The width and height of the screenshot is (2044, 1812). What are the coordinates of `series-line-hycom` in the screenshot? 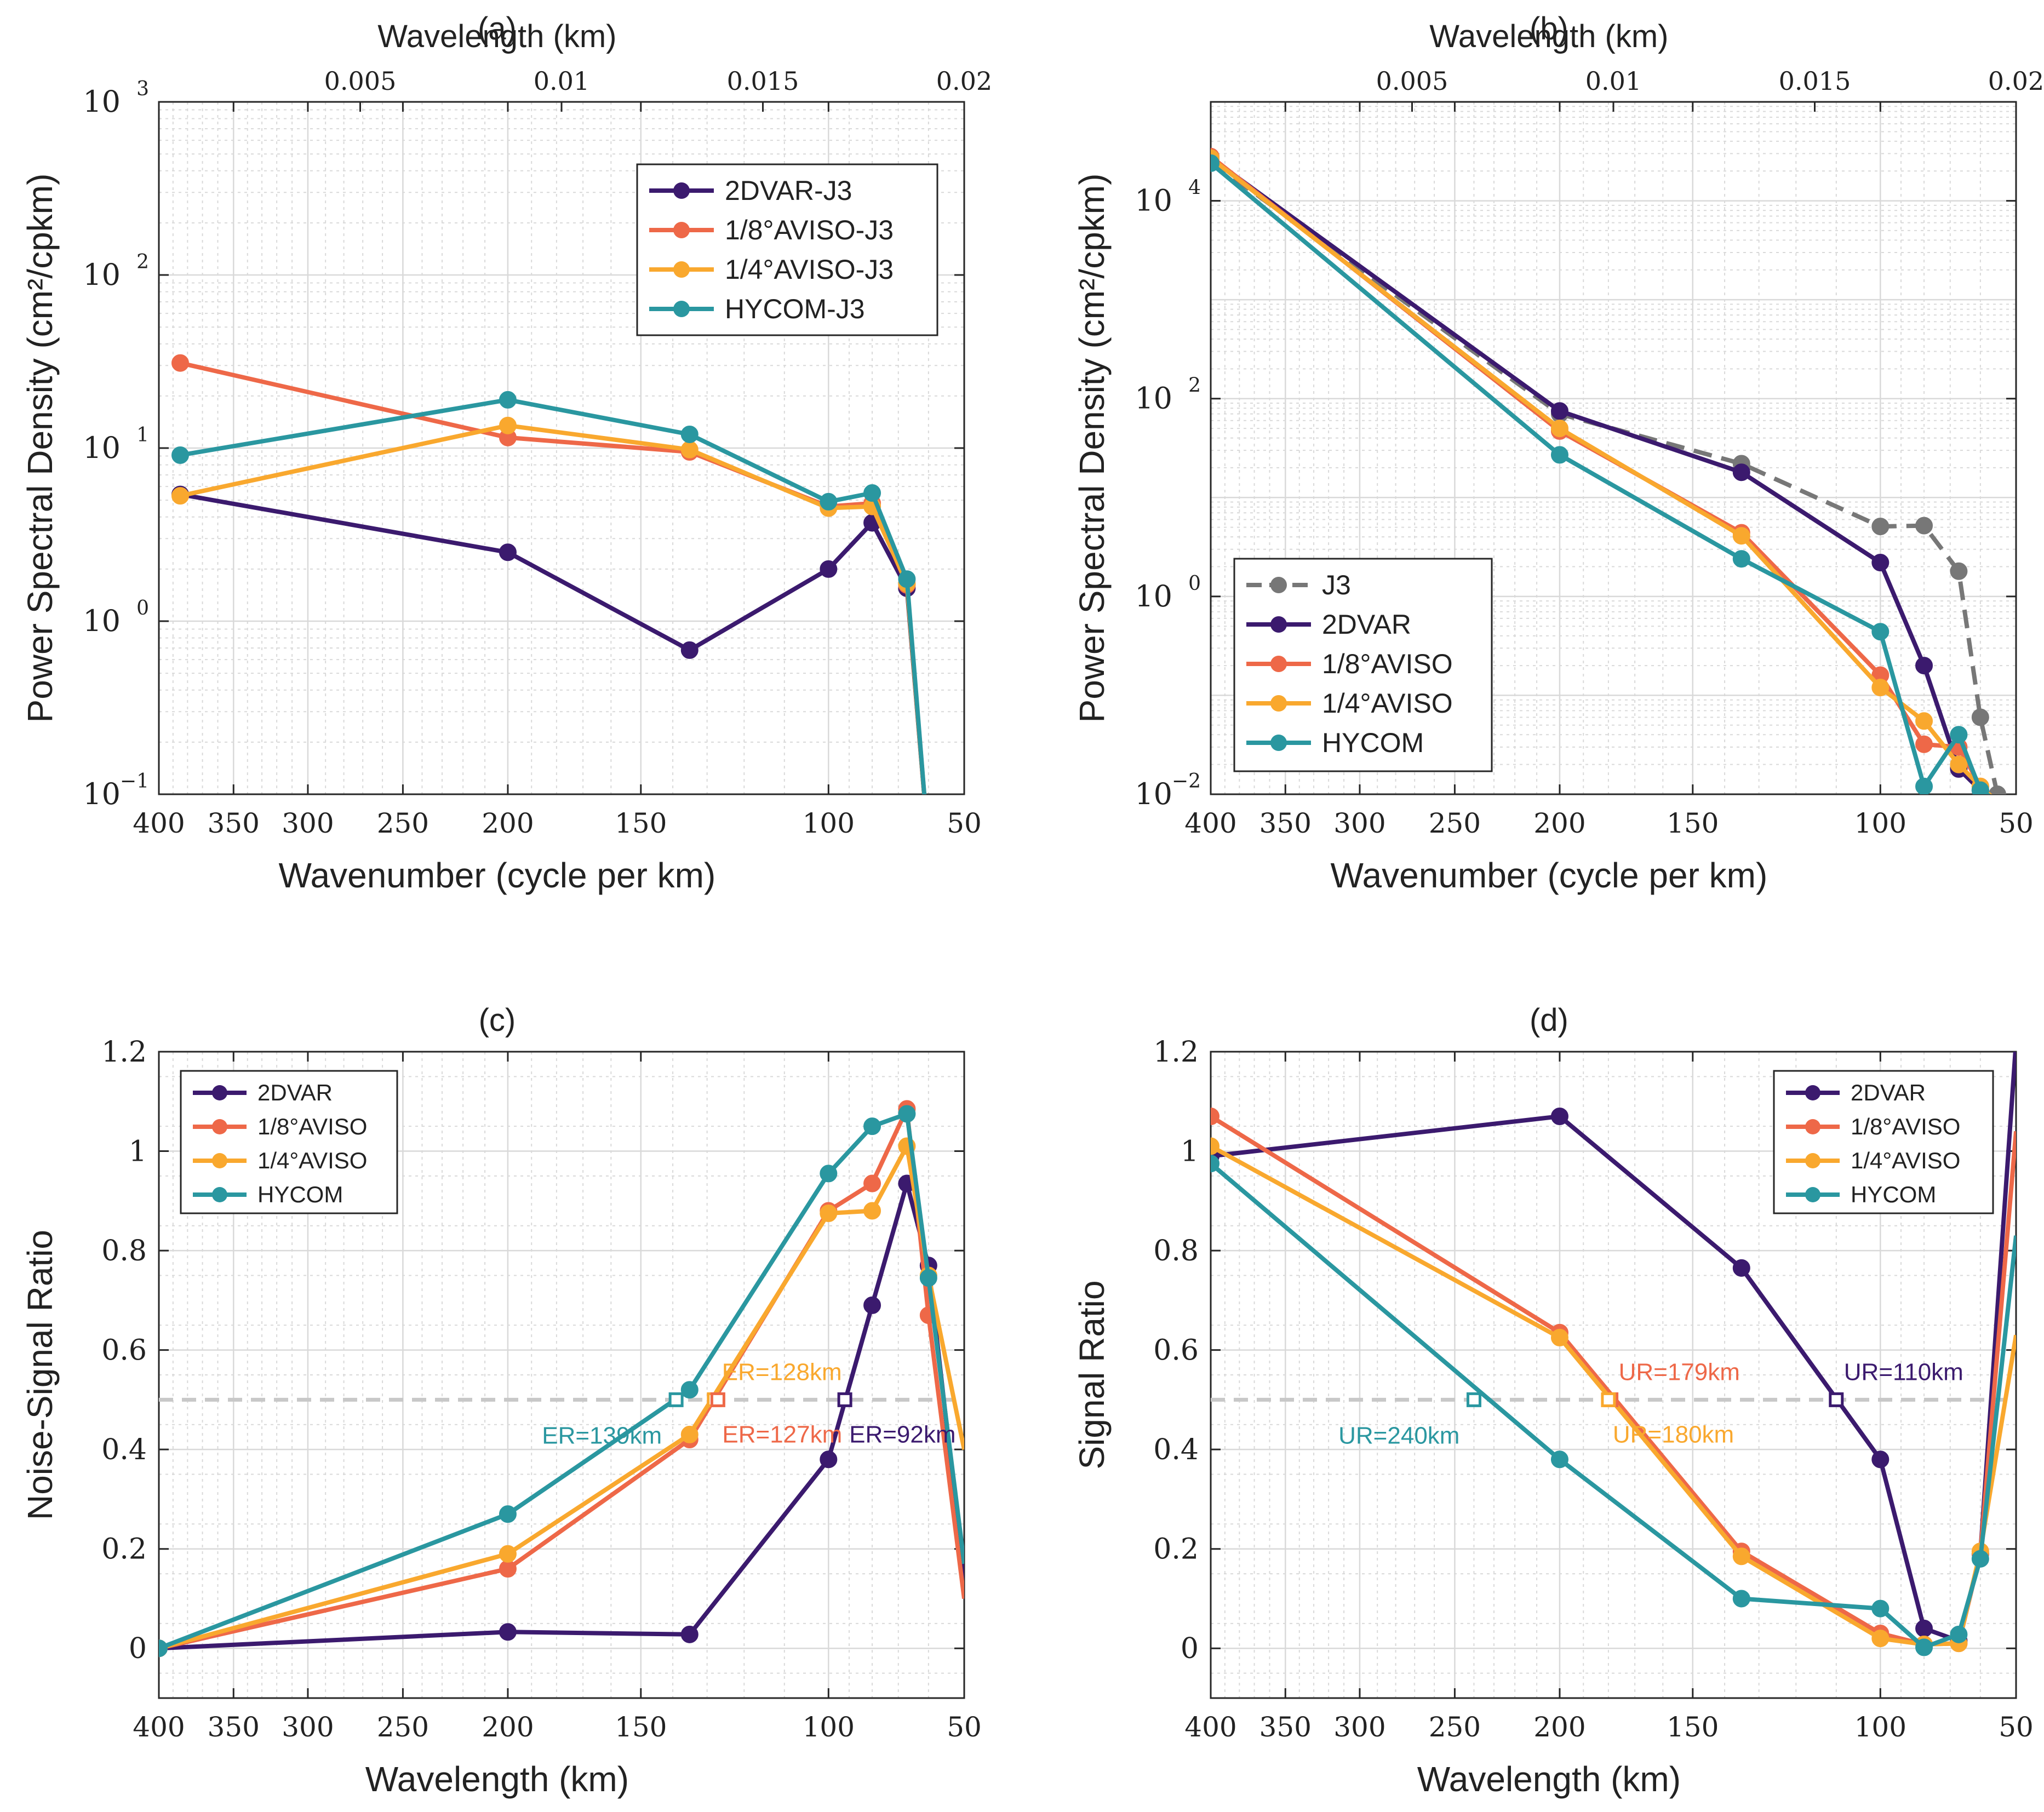 It's located at (562, 1380).